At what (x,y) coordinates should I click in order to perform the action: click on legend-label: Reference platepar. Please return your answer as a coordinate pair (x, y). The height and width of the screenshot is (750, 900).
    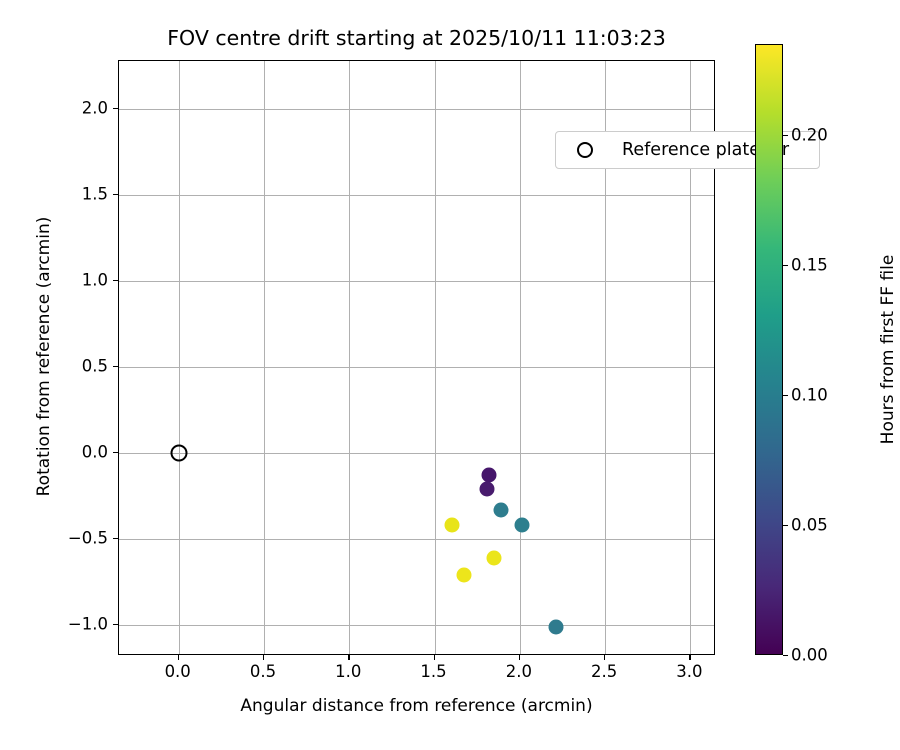
    Looking at the image, I should click on (706, 150).